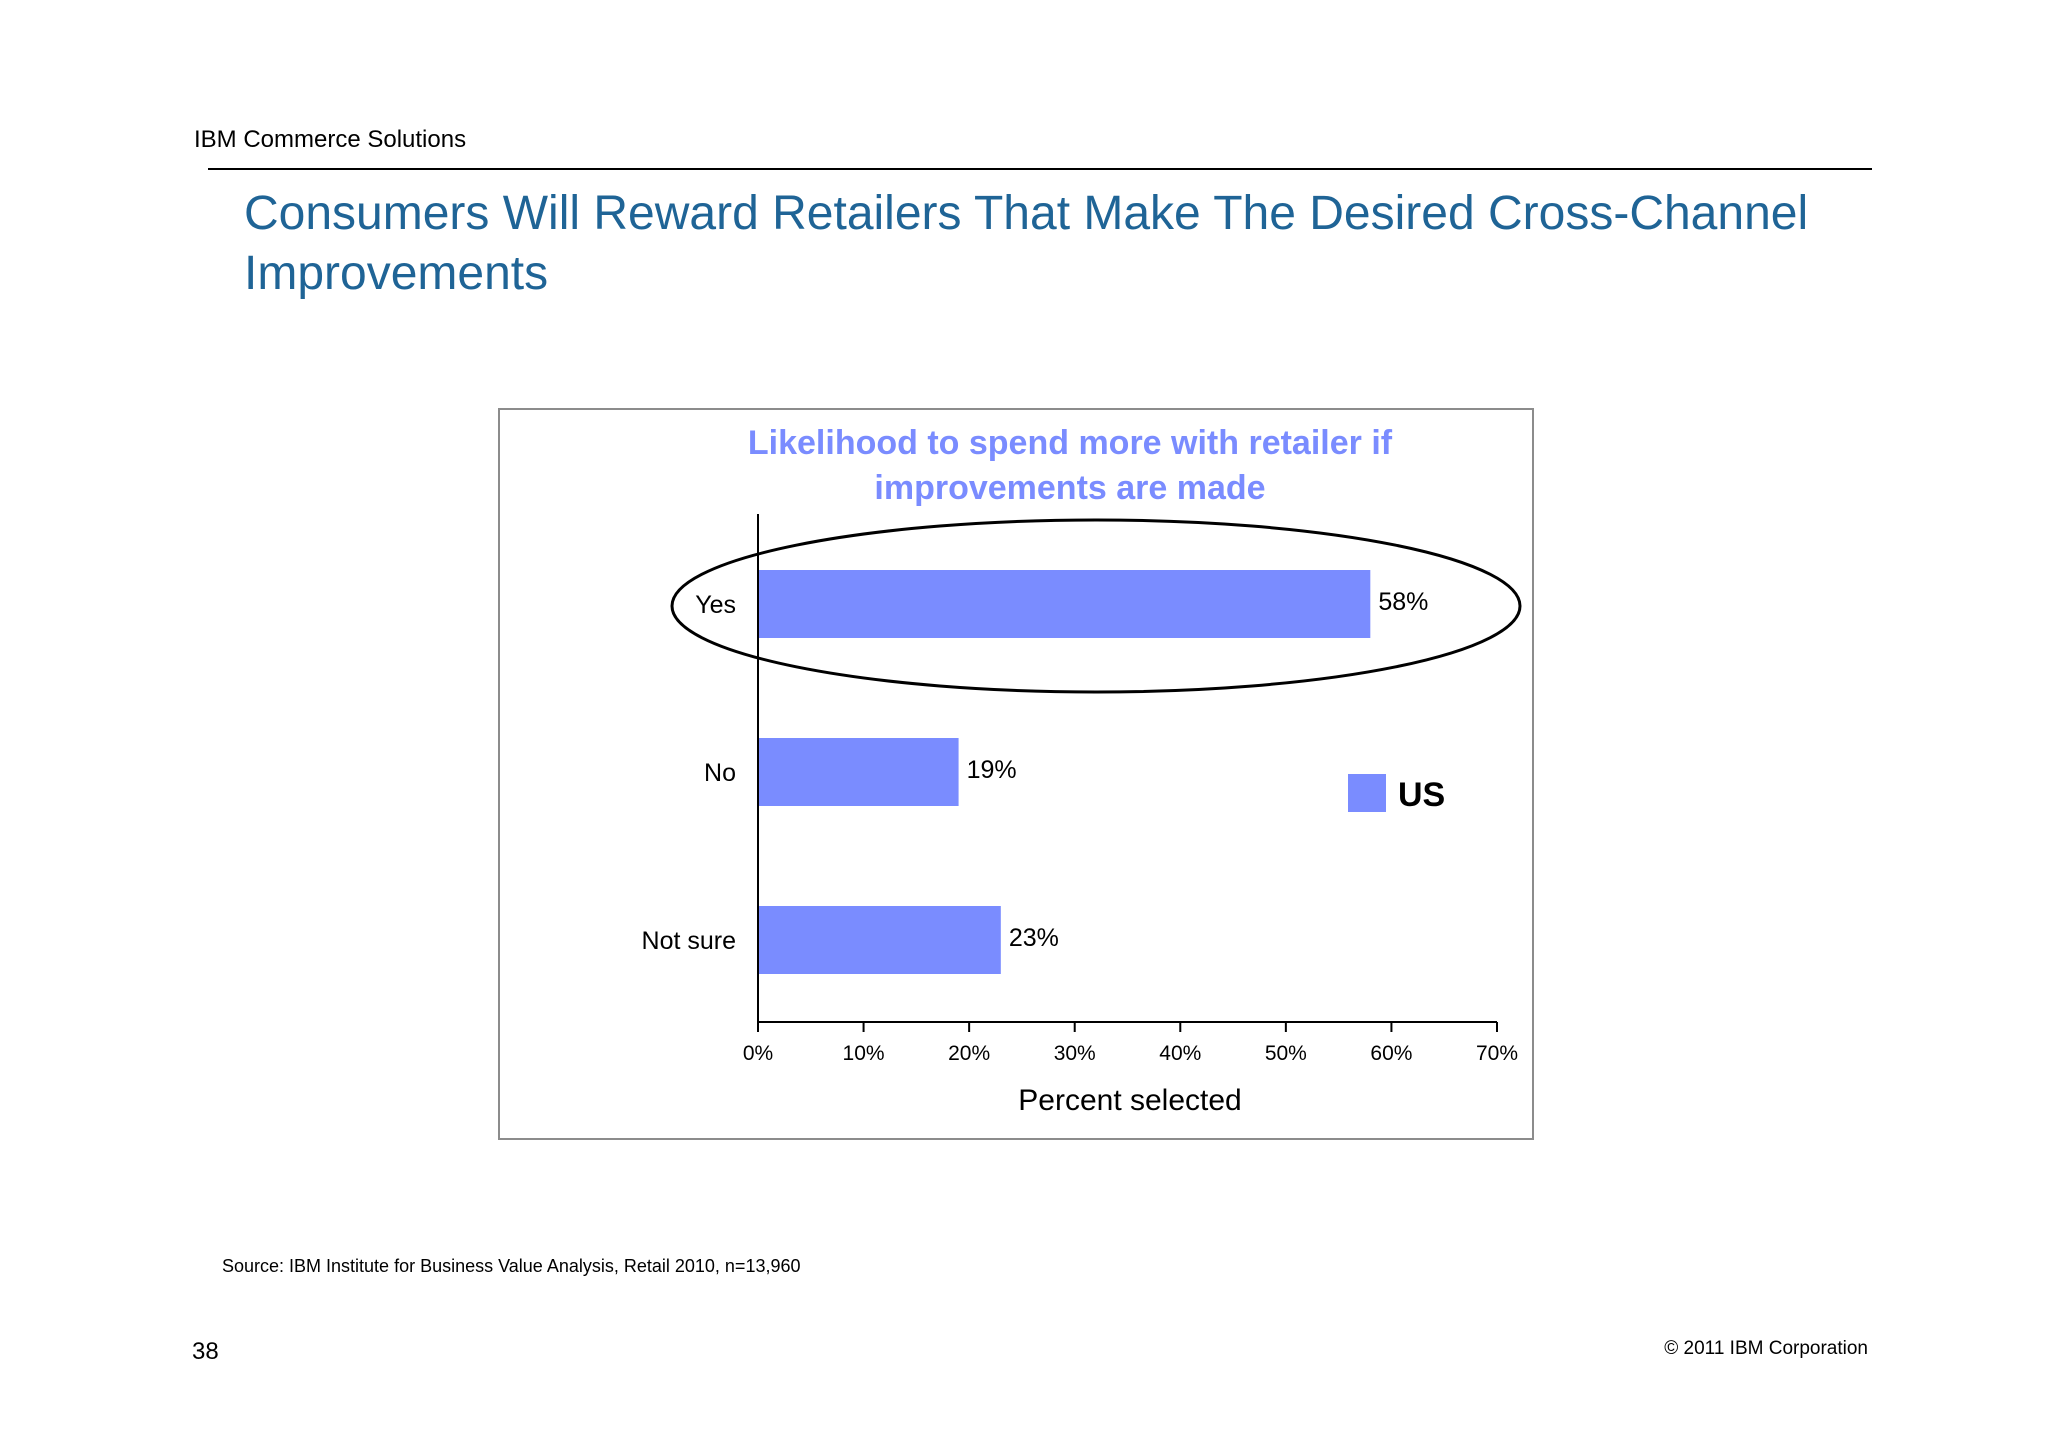 The image size is (2048, 1448). Describe the element at coordinates (1403, 602) in the screenshot. I see `data-label-yes: 58%` at that location.